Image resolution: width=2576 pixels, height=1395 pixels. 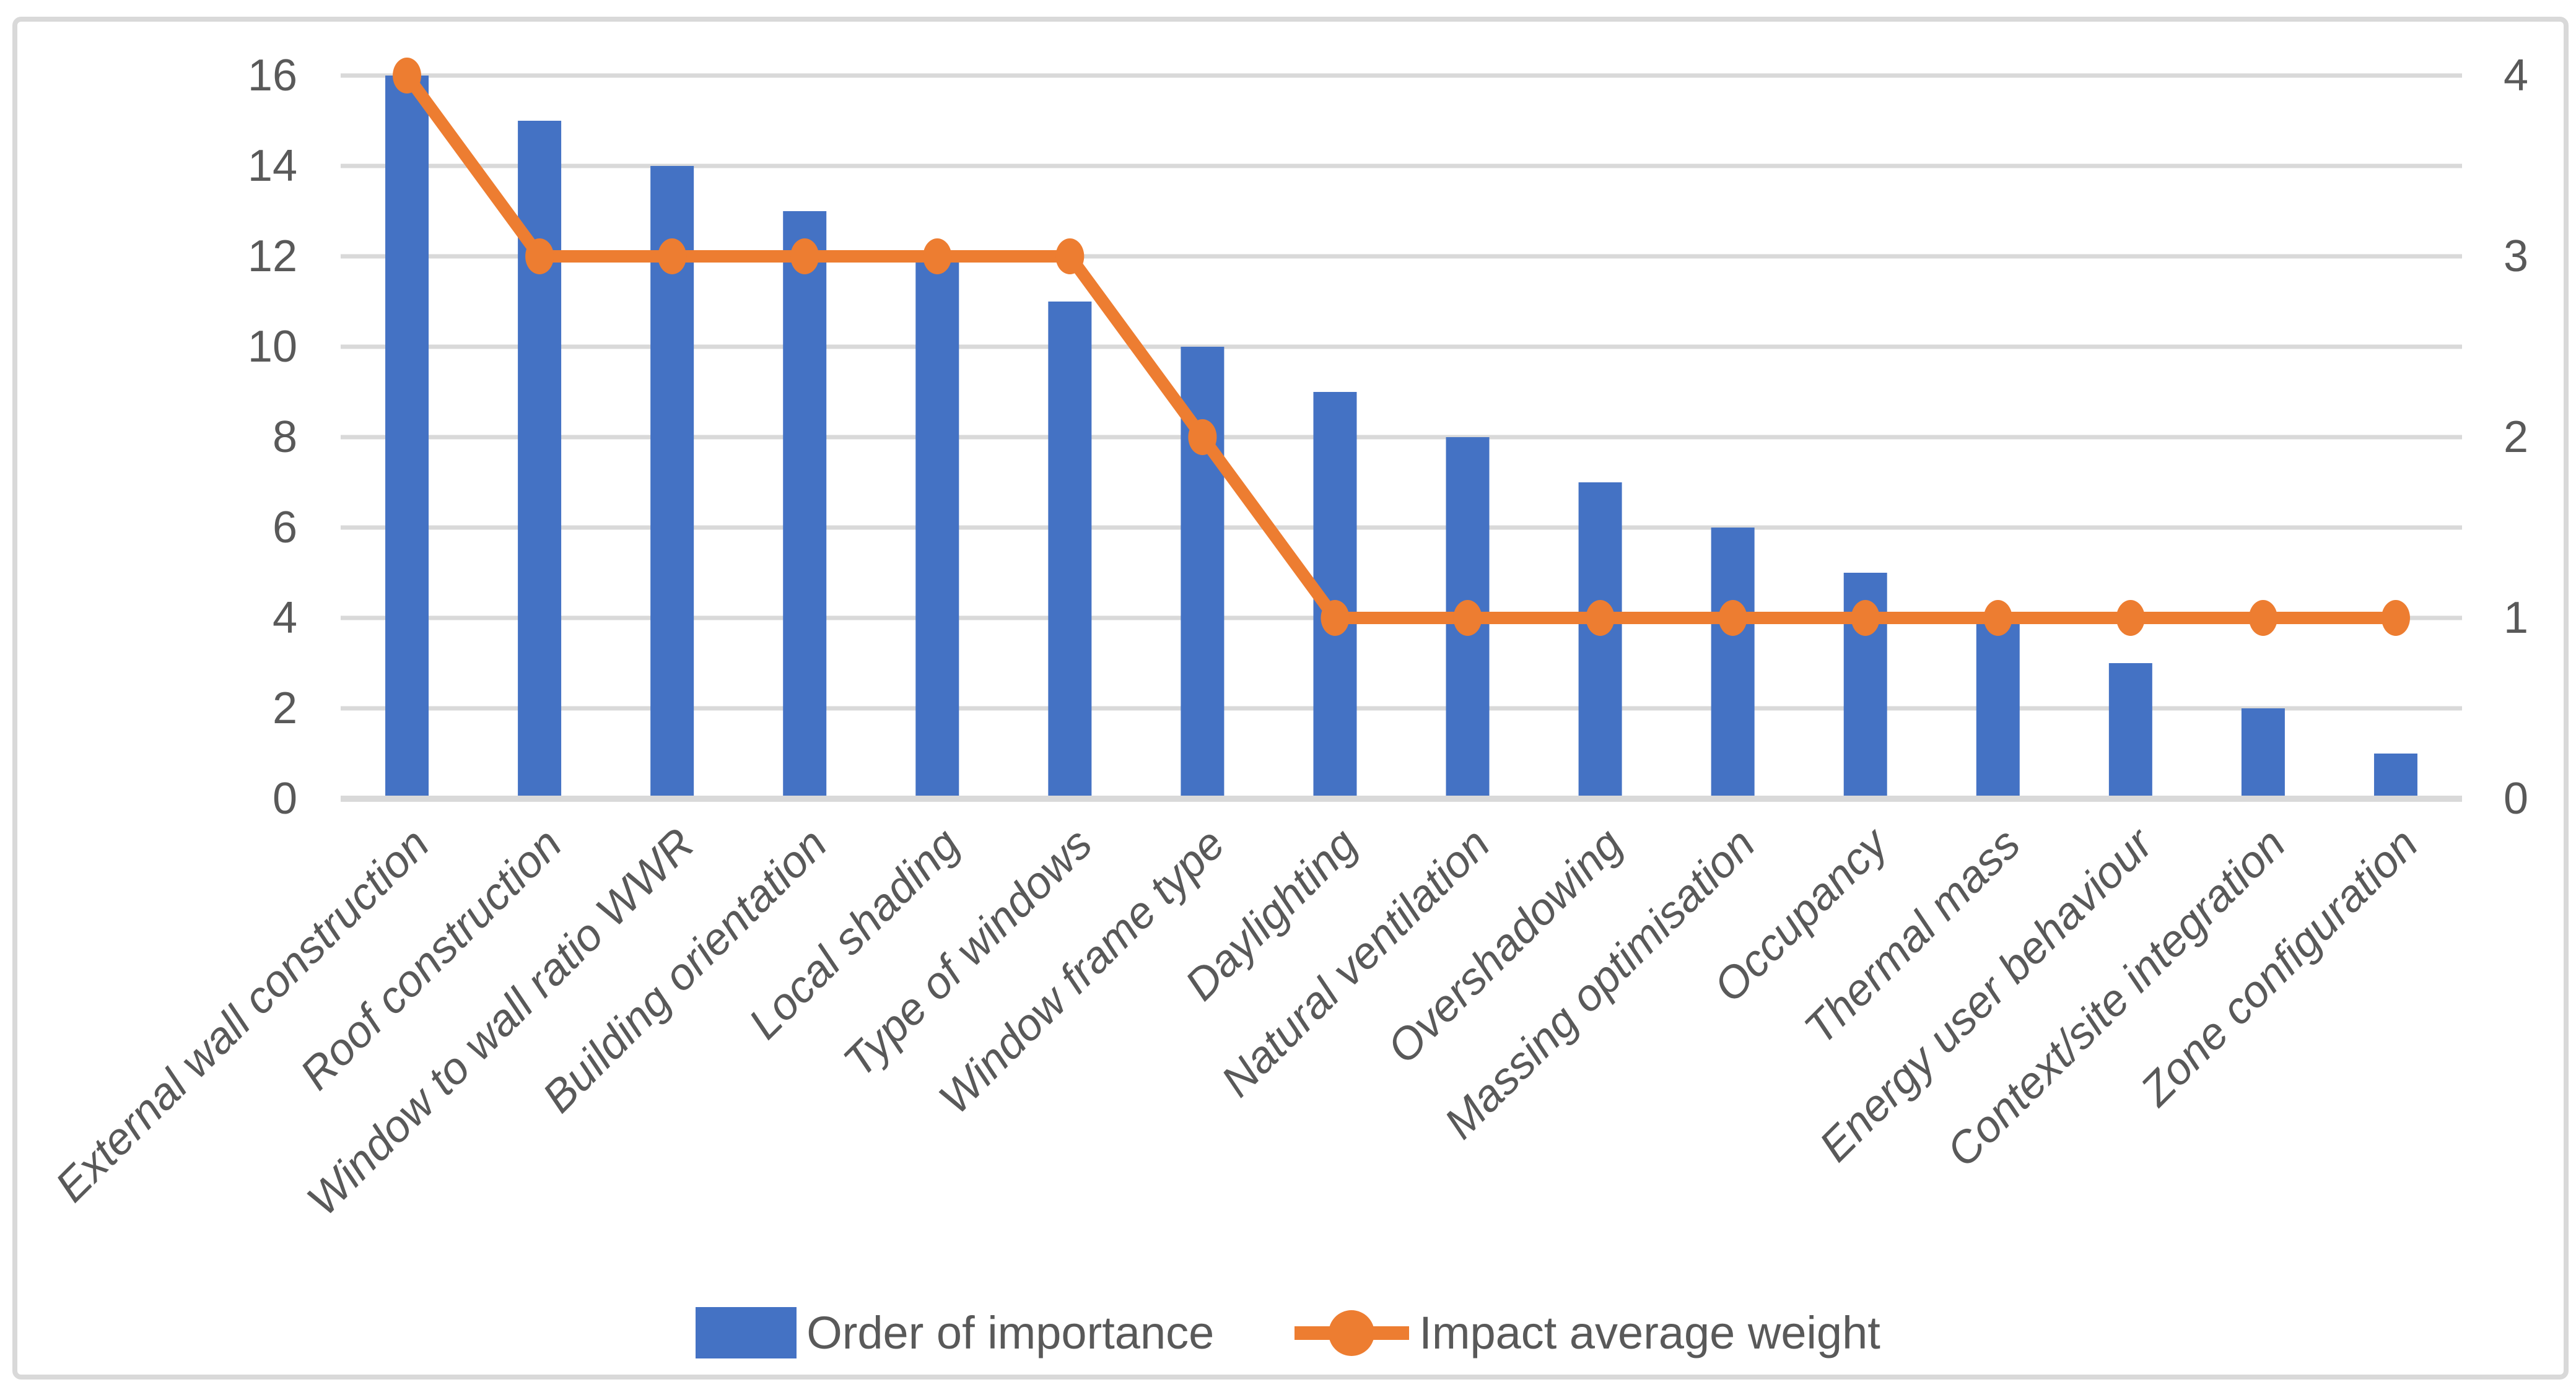 What do you see at coordinates (2516, 75) in the screenshot?
I see `right-axis-tick-label: 4` at bounding box center [2516, 75].